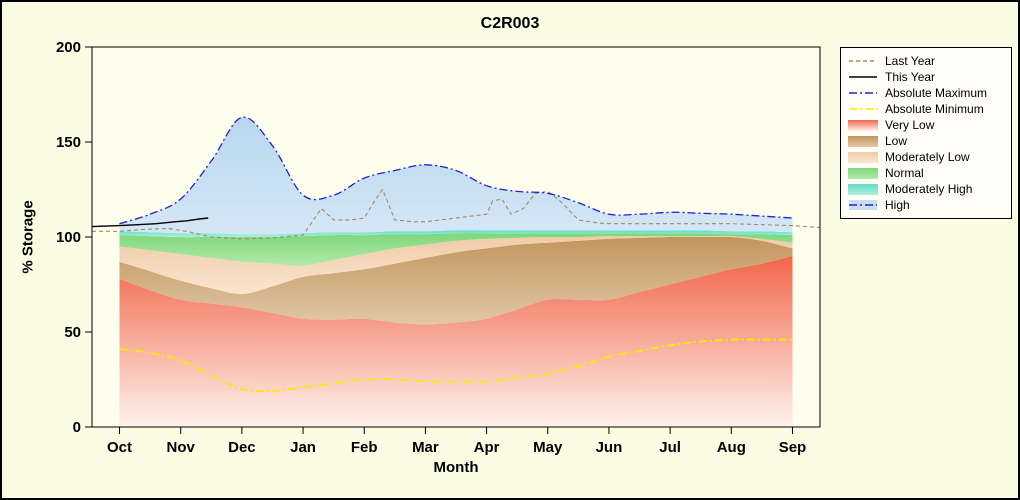  I want to click on legend-label: Moderately Low, so click(927, 157).